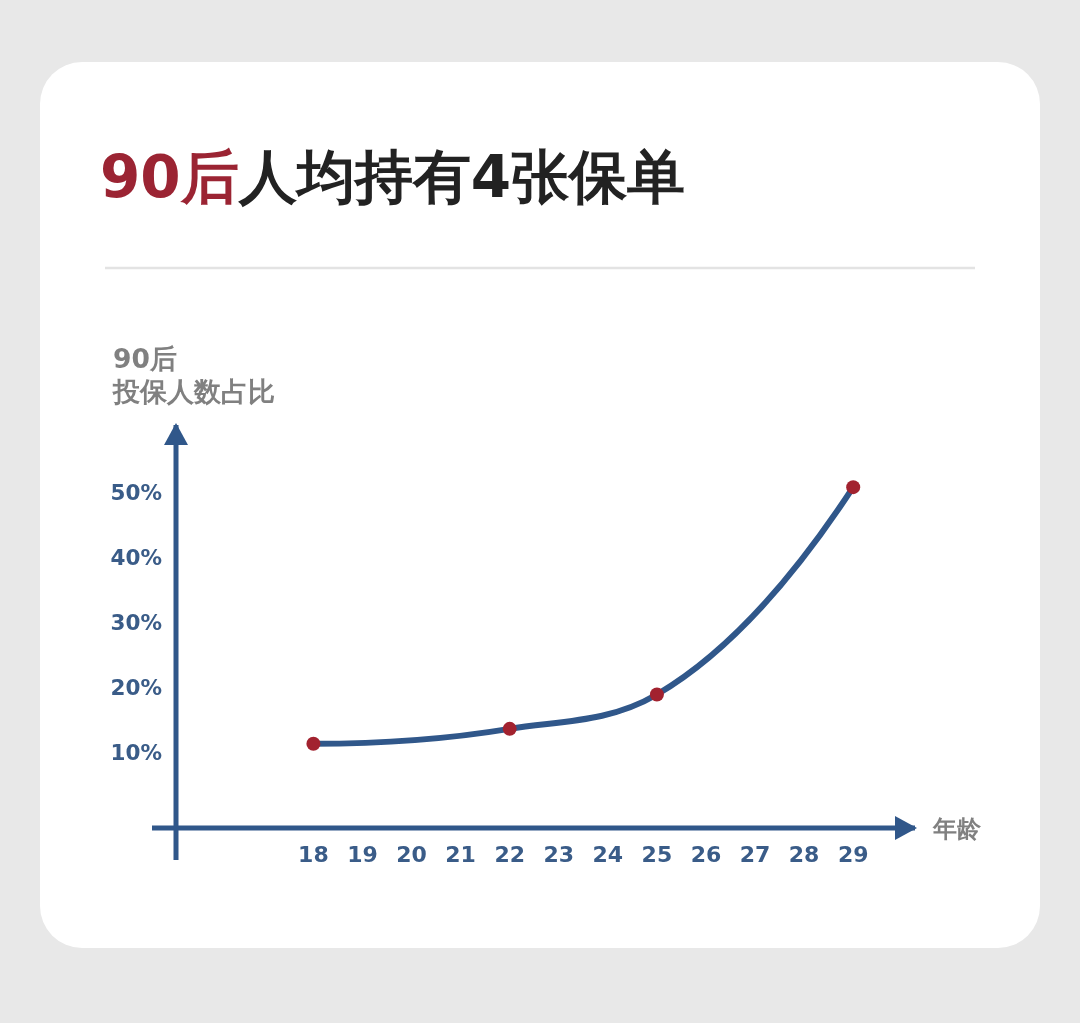 The height and width of the screenshot is (1023, 1080). Describe the element at coordinates (559, 854) in the screenshot. I see `x-tick-label: 23` at that location.